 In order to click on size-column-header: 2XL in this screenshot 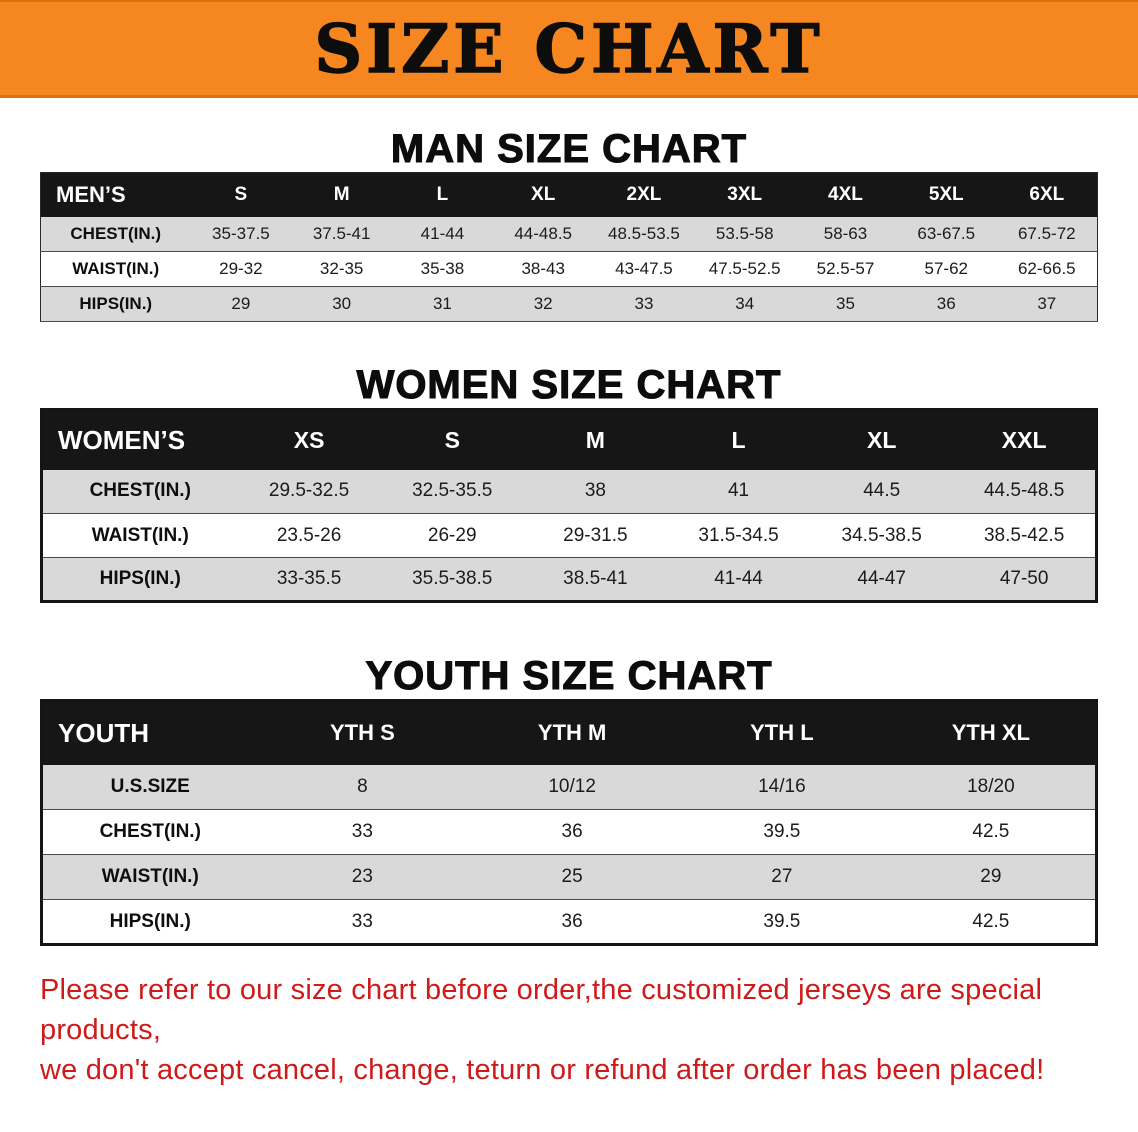, I will do `click(644, 194)`.